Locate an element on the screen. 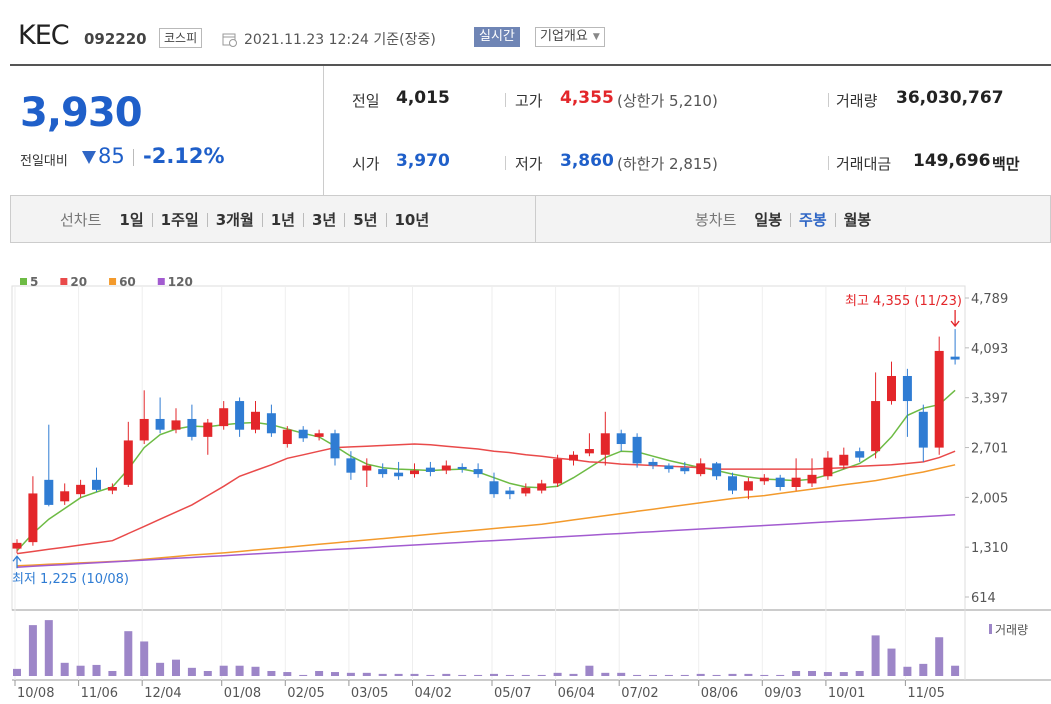 The width and height of the screenshot is (1051, 704). quote-value: 3,860 is located at coordinates (587, 161).